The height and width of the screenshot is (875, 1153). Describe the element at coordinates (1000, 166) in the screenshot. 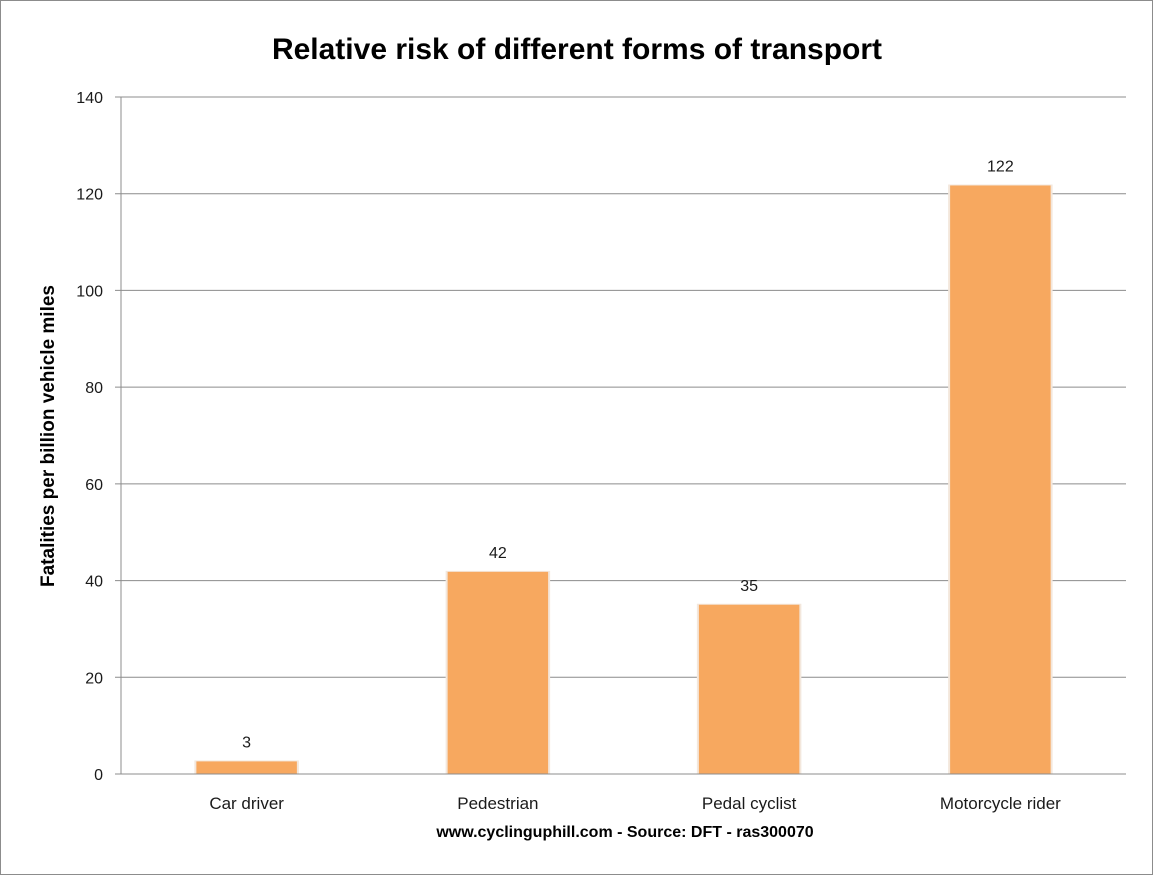

I see `bar-value-label: 122` at that location.